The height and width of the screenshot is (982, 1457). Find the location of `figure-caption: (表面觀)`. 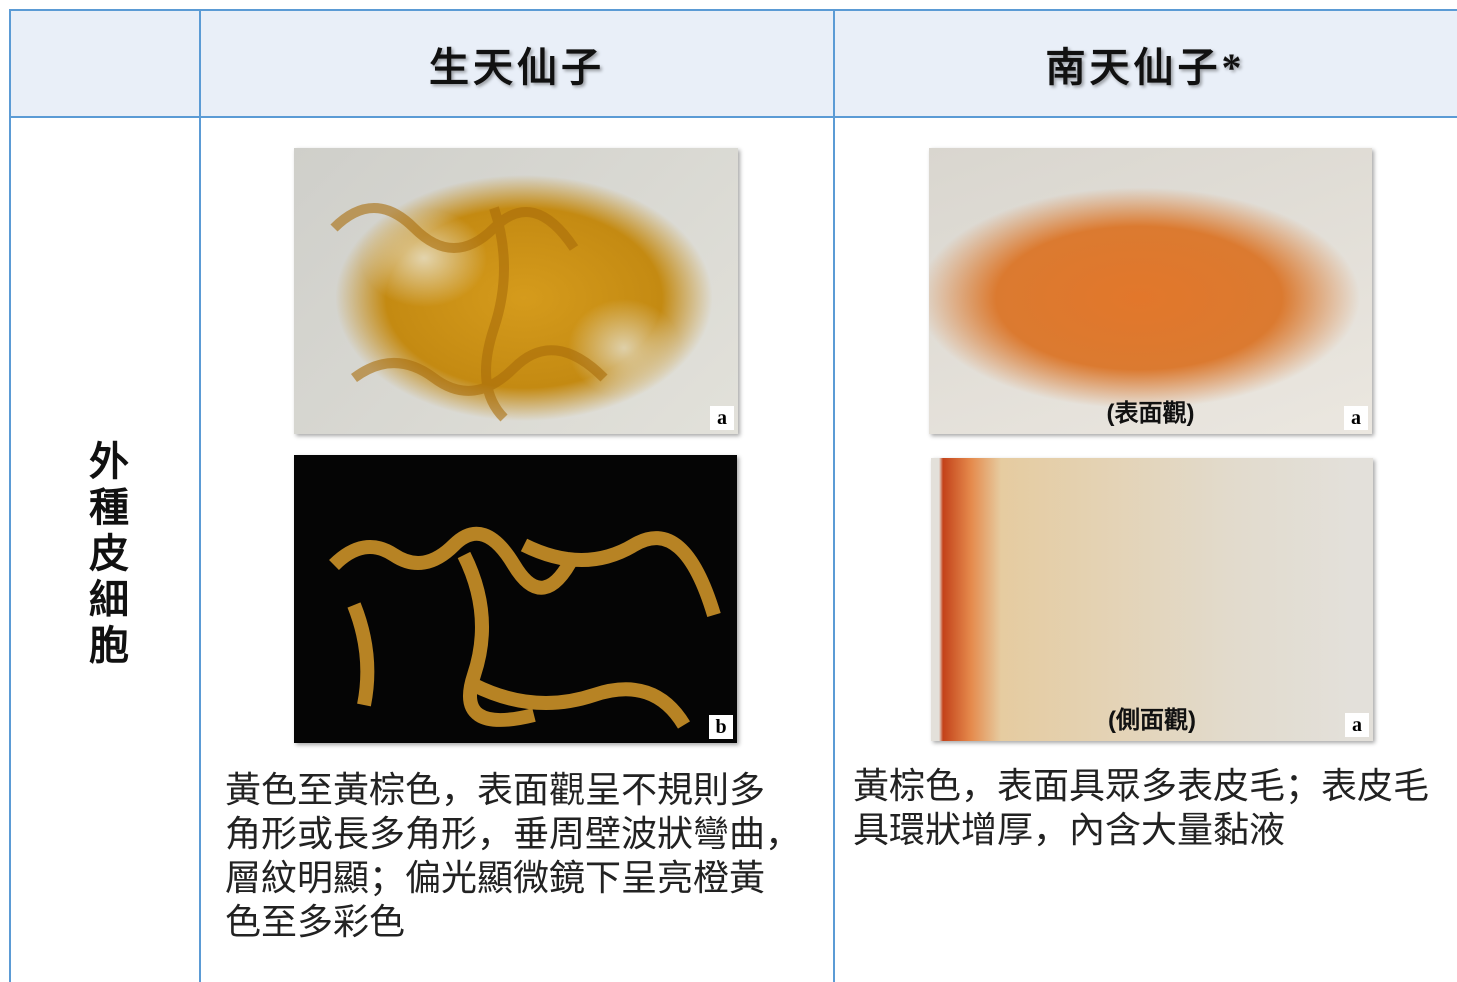

figure-caption: (表面觀) is located at coordinates (1150, 413).